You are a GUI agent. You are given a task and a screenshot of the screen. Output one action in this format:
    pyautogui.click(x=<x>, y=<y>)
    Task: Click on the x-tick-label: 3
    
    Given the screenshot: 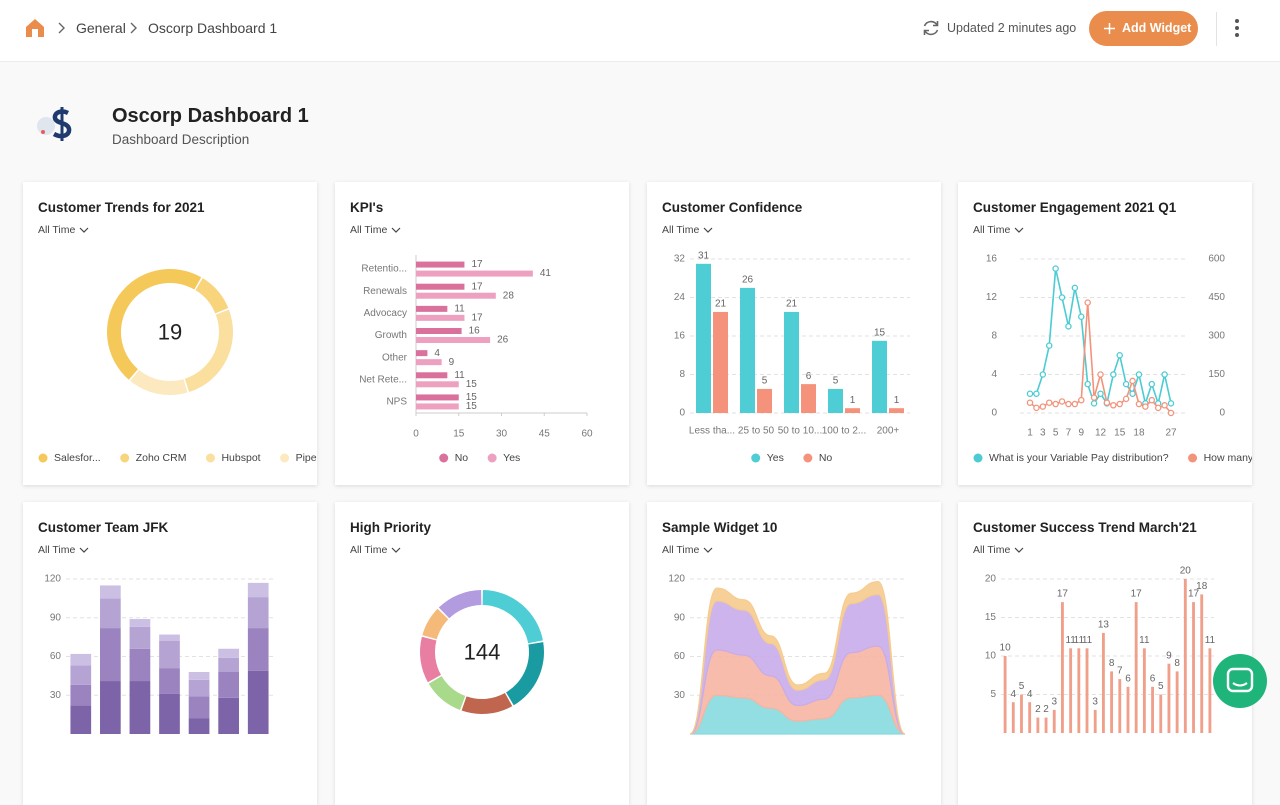 What is the action you would take?
    pyautogui.click(x=1043, y=433)
    